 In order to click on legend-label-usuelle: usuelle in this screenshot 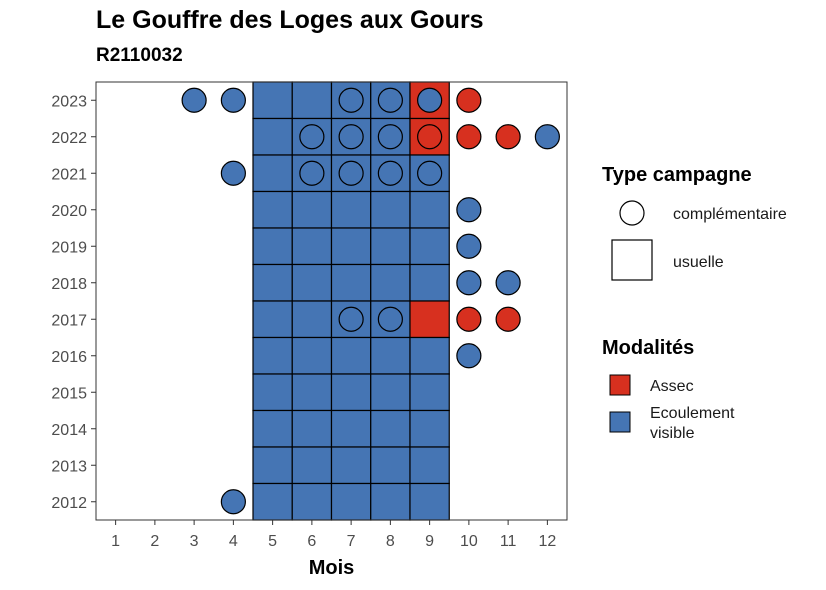, I will do `click(698, 262)`.